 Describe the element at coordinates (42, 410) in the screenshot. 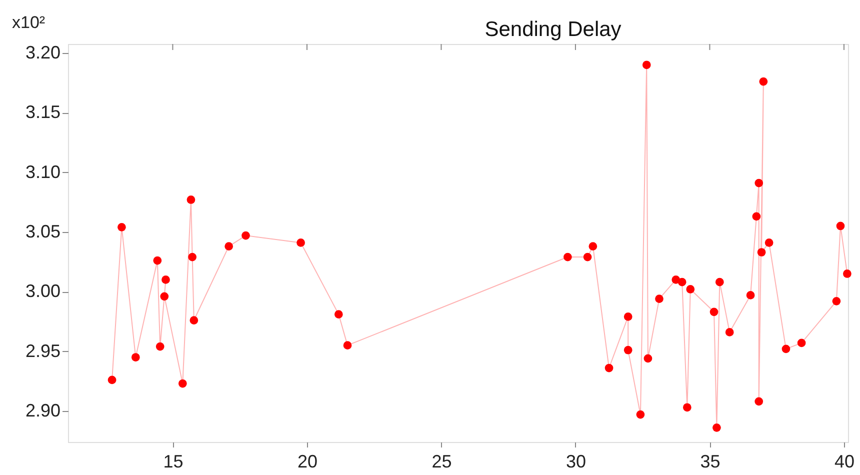

I see `y-tick-label: 2.90` at that location.